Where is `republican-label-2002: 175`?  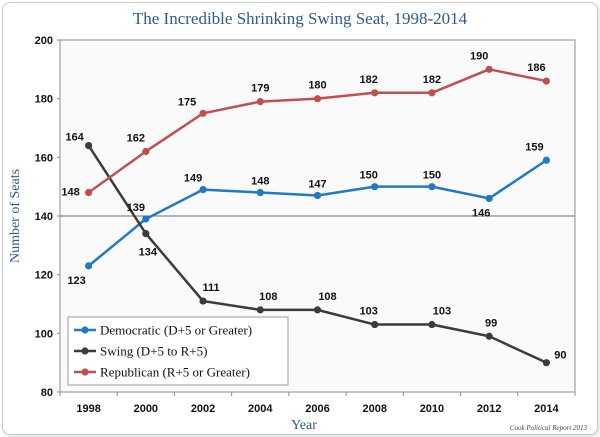
republican-label-2002: 175 is located at coordinates (187, 102).